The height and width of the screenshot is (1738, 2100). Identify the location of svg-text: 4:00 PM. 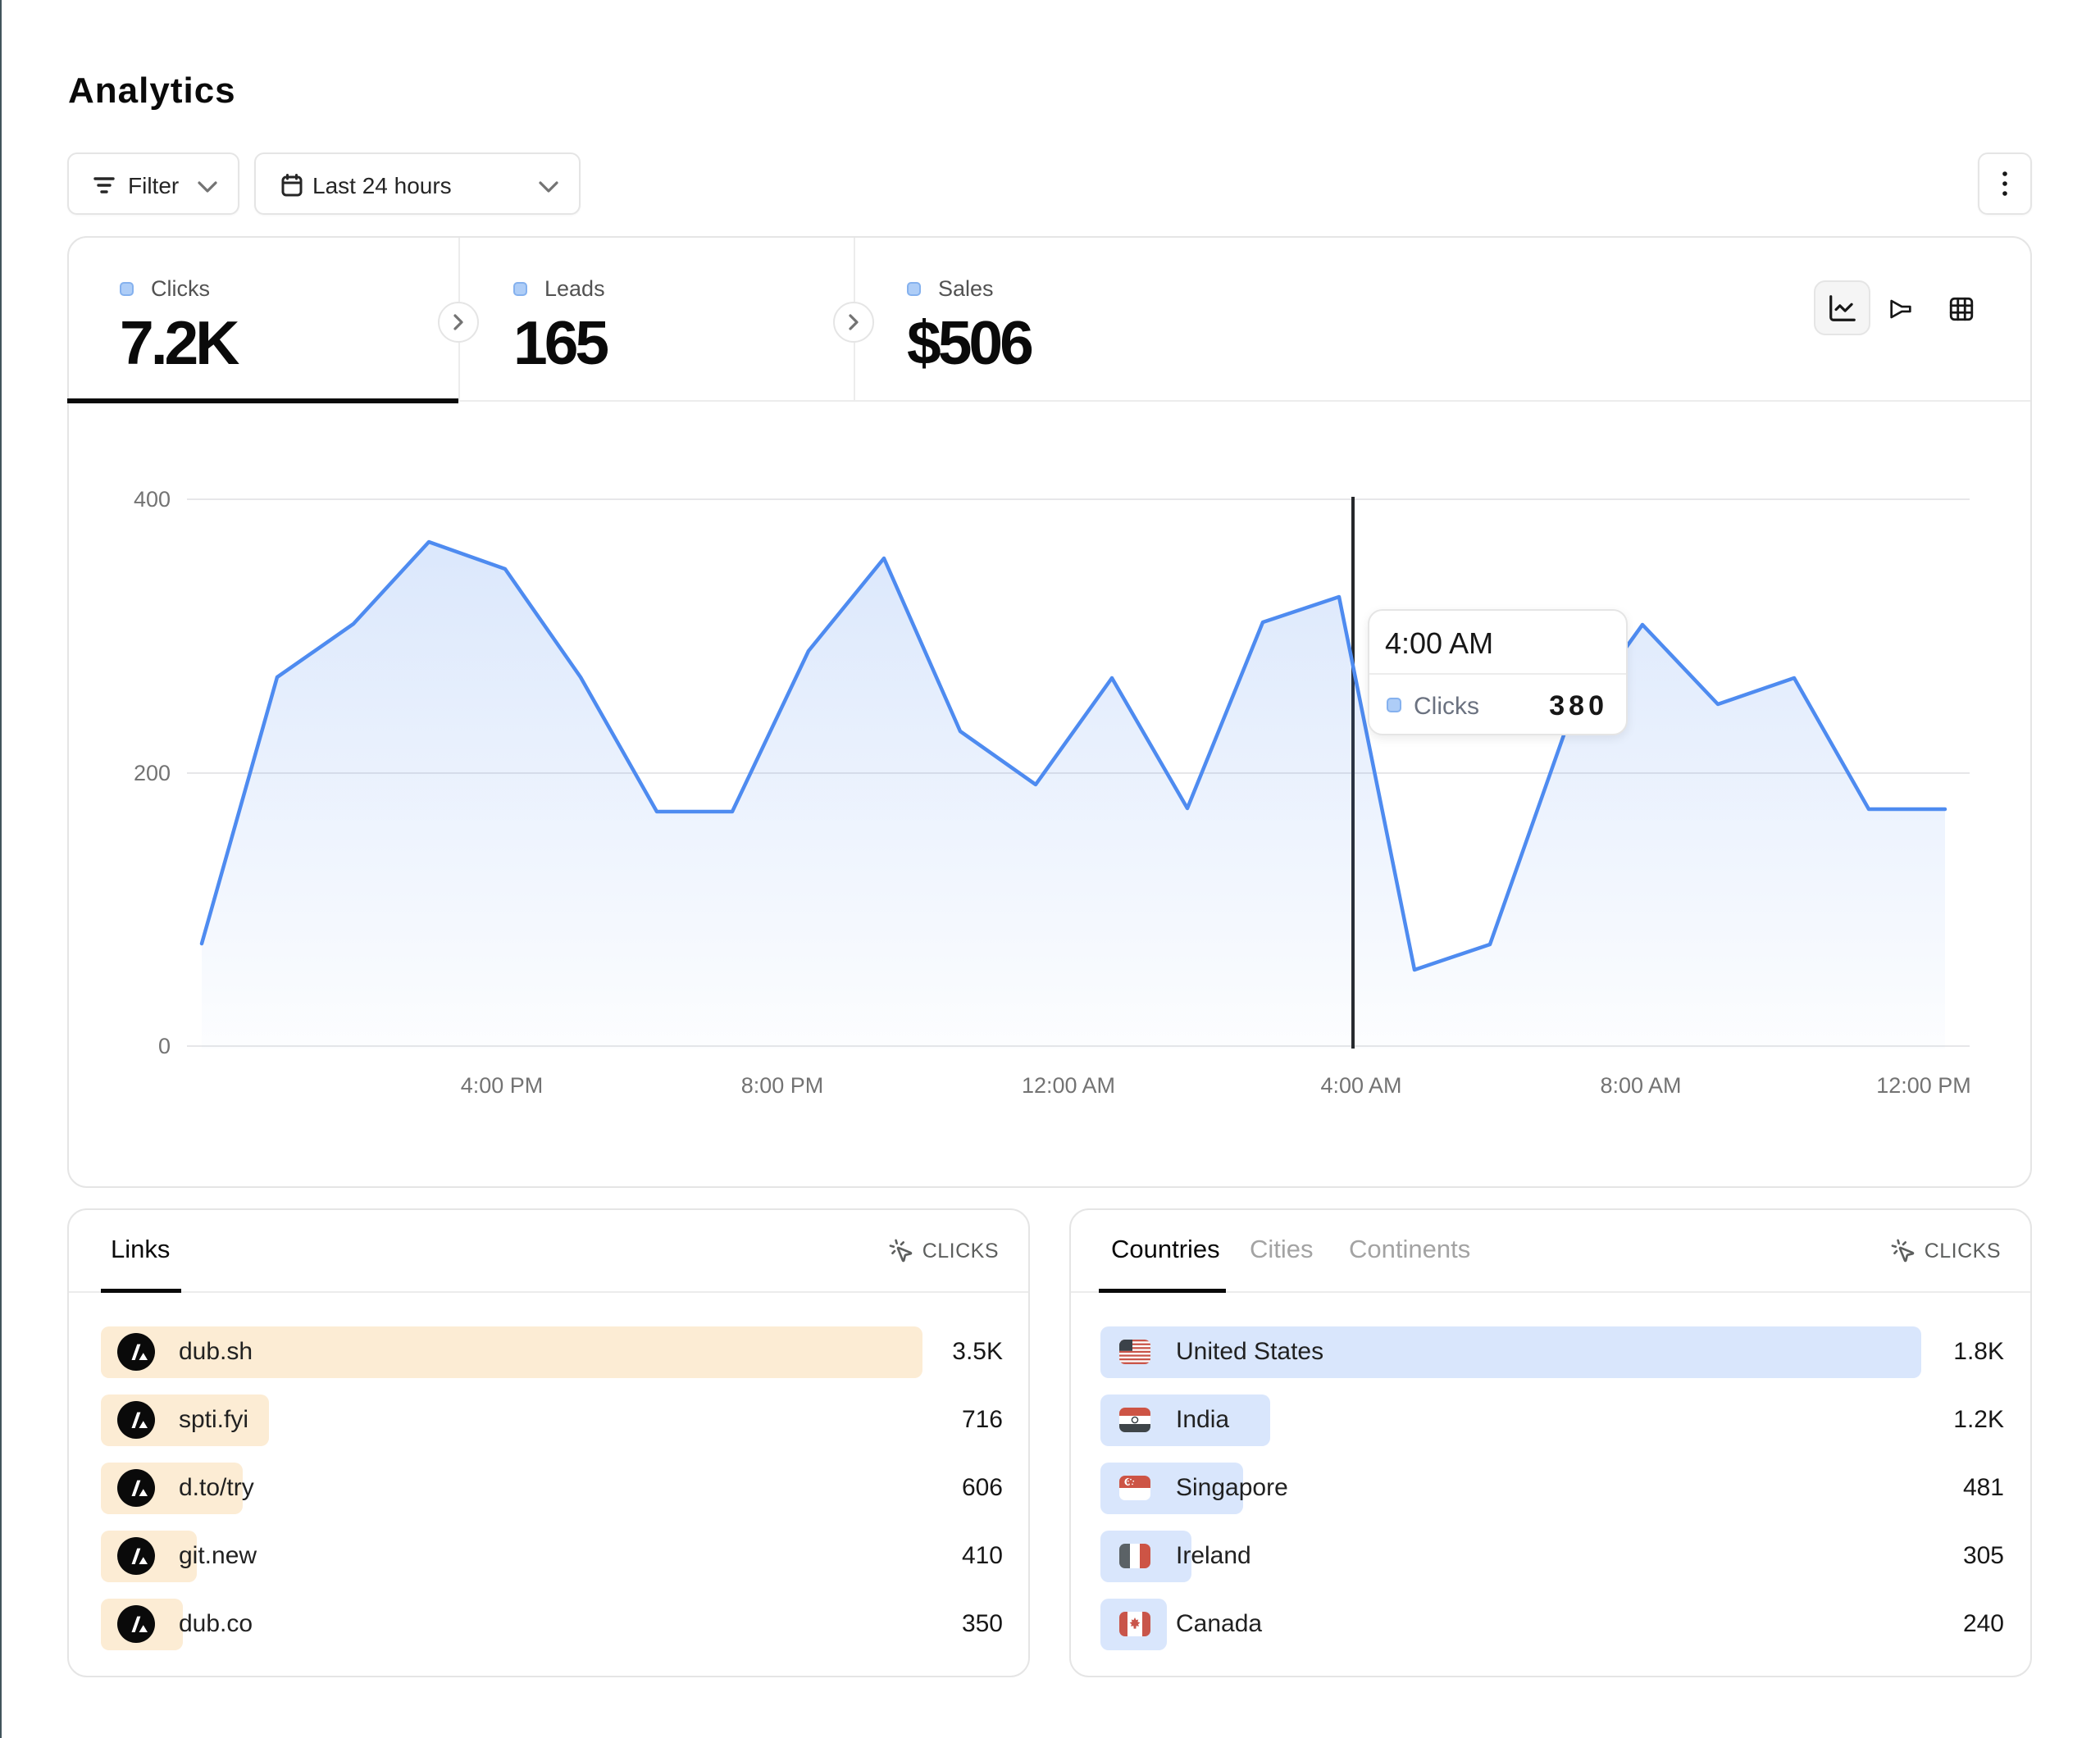
(502, 1085).